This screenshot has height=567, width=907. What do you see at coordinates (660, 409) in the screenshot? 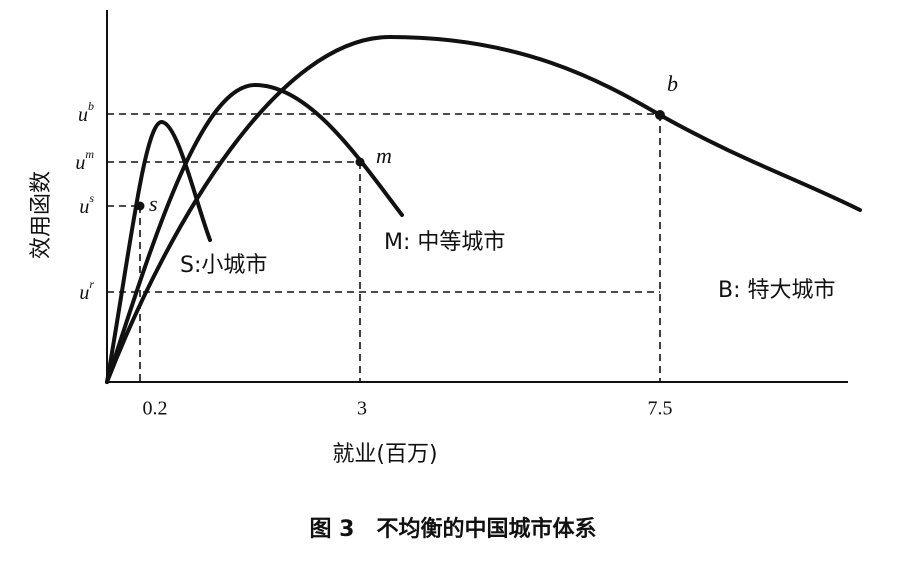
I see `x-tick-label: 7.5` at bounding box center [660, 409].